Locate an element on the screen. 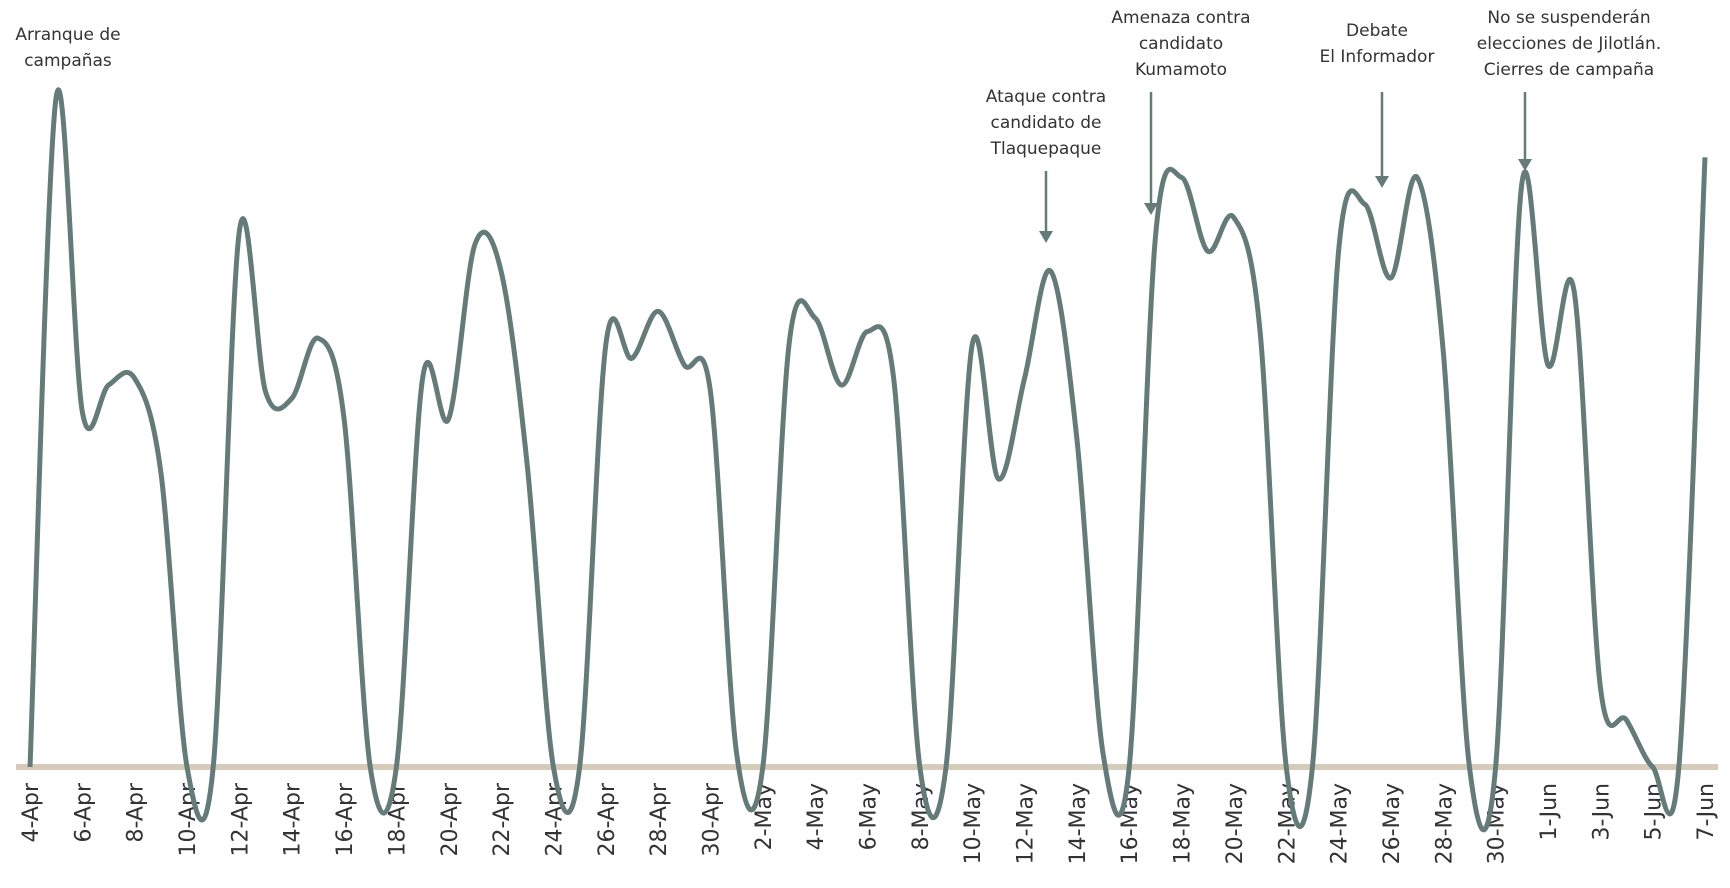 Image resolution: width=1730 pixels, height=888 pixels. x-tick-label: 16-Apr is located at coordinates (345, 819).